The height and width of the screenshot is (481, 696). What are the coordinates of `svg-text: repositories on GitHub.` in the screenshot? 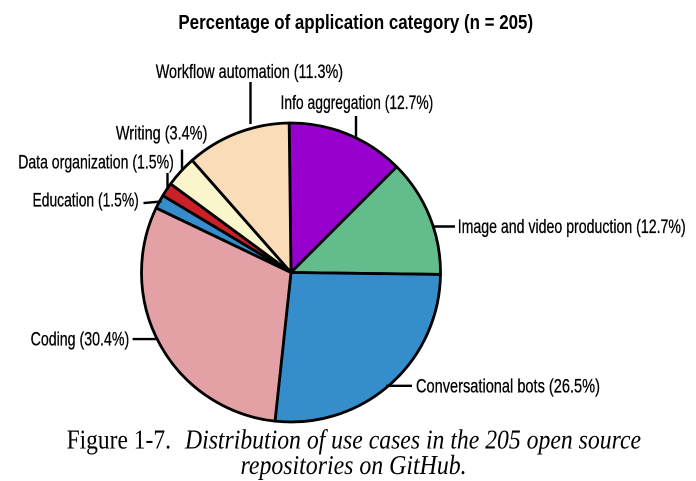 It's located at (354, 464).